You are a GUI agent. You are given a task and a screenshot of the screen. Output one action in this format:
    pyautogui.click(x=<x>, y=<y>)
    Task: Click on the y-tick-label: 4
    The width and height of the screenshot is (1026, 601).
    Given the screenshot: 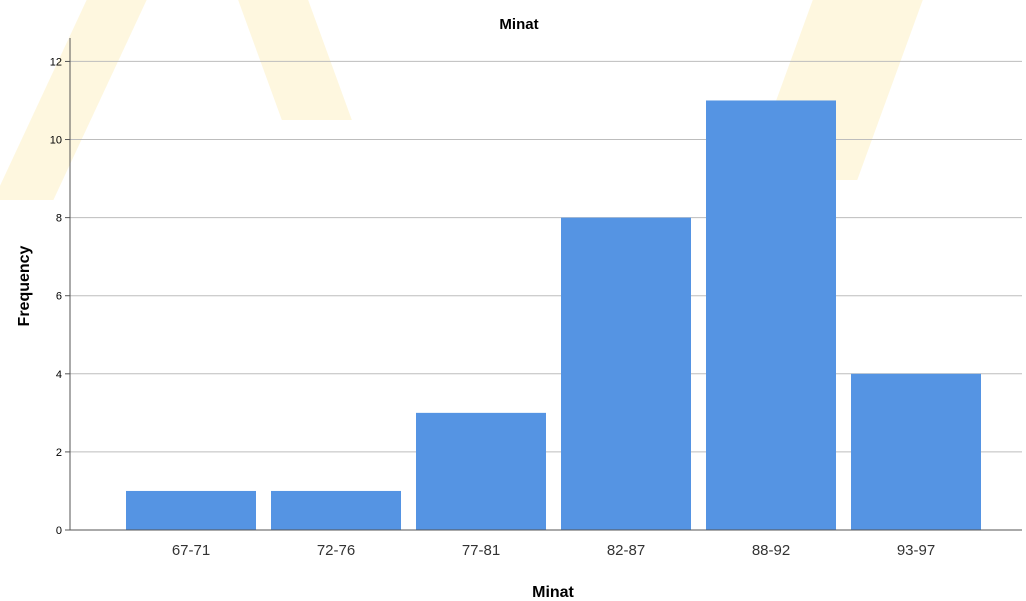 What is the action you would take?
    pyautogui.click(x=59, y=375)
    